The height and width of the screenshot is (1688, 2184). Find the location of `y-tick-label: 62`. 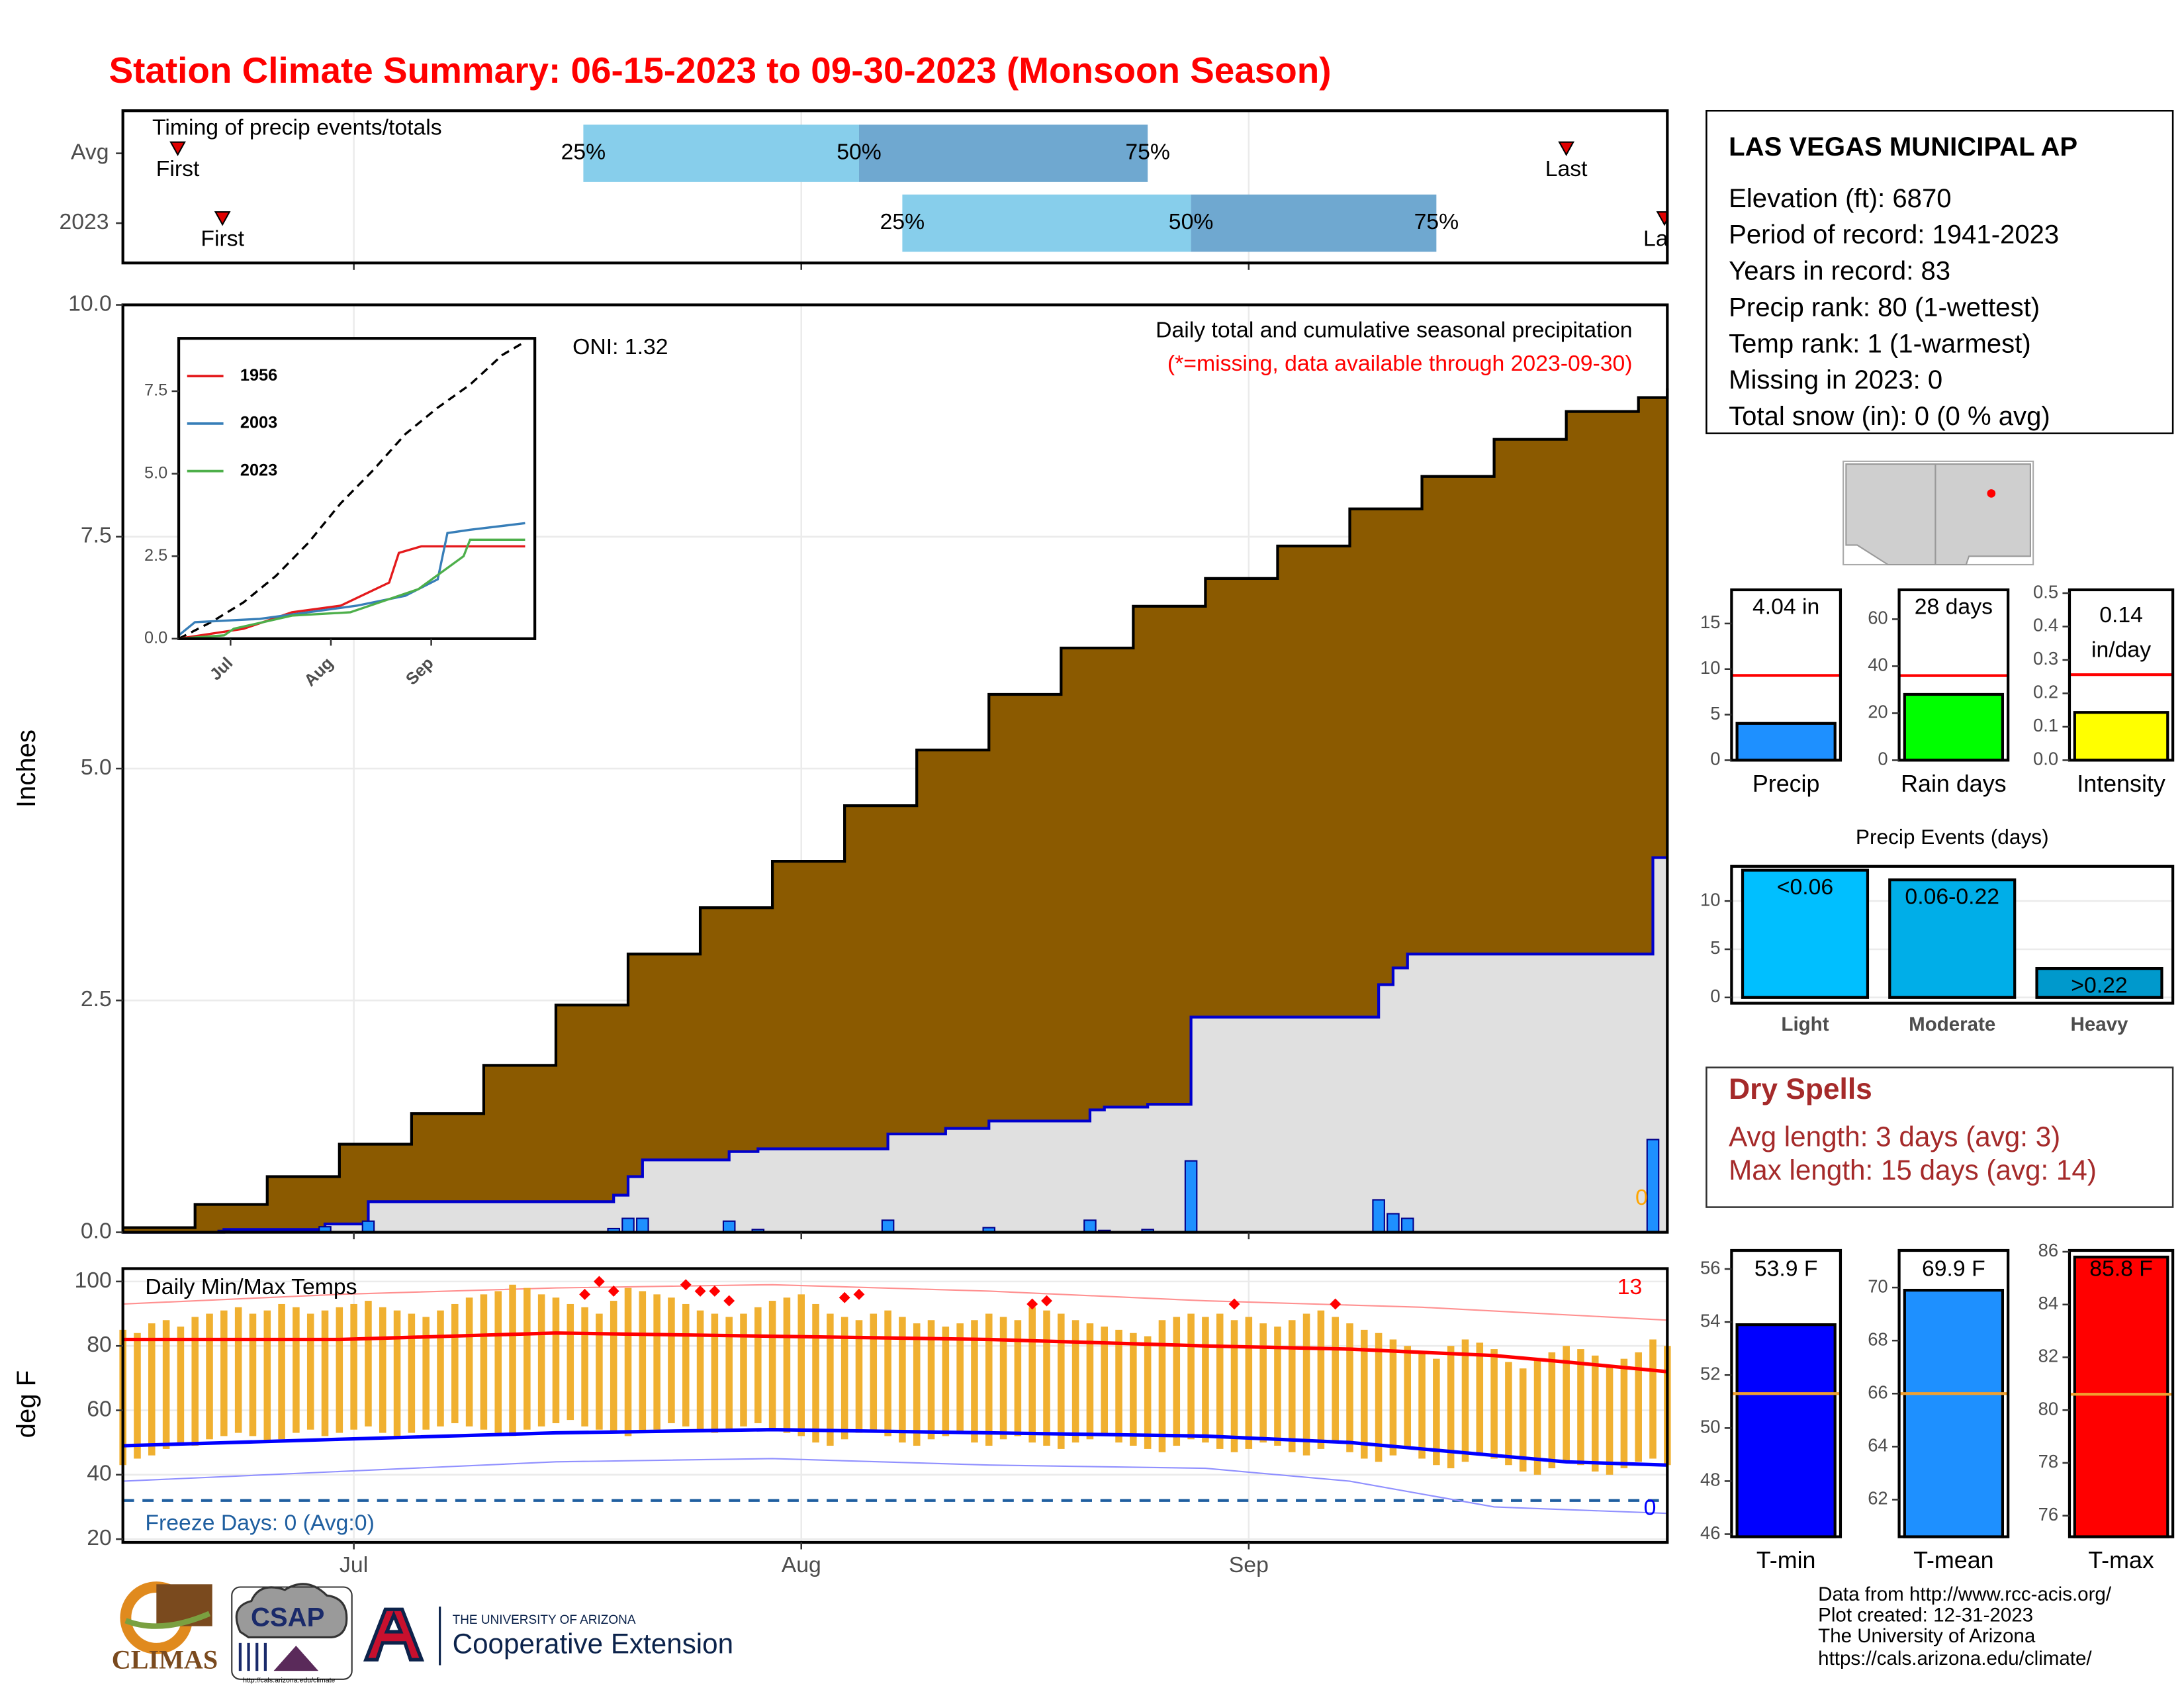

y-tick-label: 62 is located at coordinates (1878, 1498).